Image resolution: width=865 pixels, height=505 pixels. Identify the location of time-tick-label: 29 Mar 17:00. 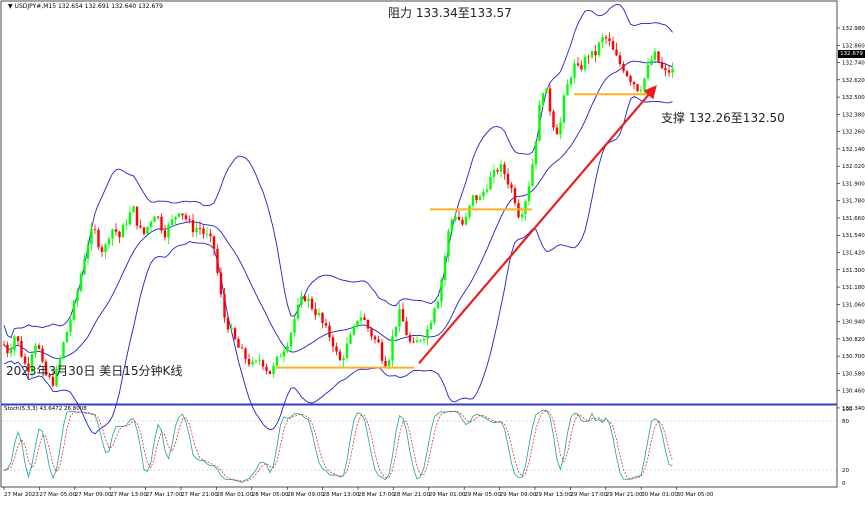
(588, 495).